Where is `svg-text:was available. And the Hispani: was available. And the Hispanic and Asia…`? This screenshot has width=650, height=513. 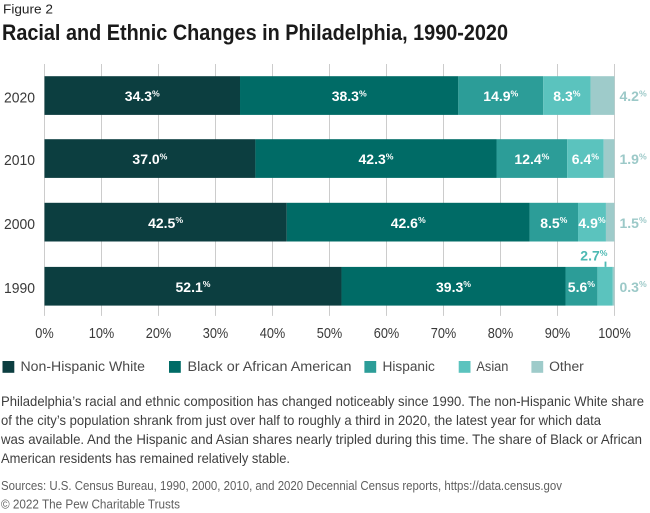 svg-text:was available. And the Hispani: was available. And the Hispanic and Asia… is located at coordinates (321, 439).